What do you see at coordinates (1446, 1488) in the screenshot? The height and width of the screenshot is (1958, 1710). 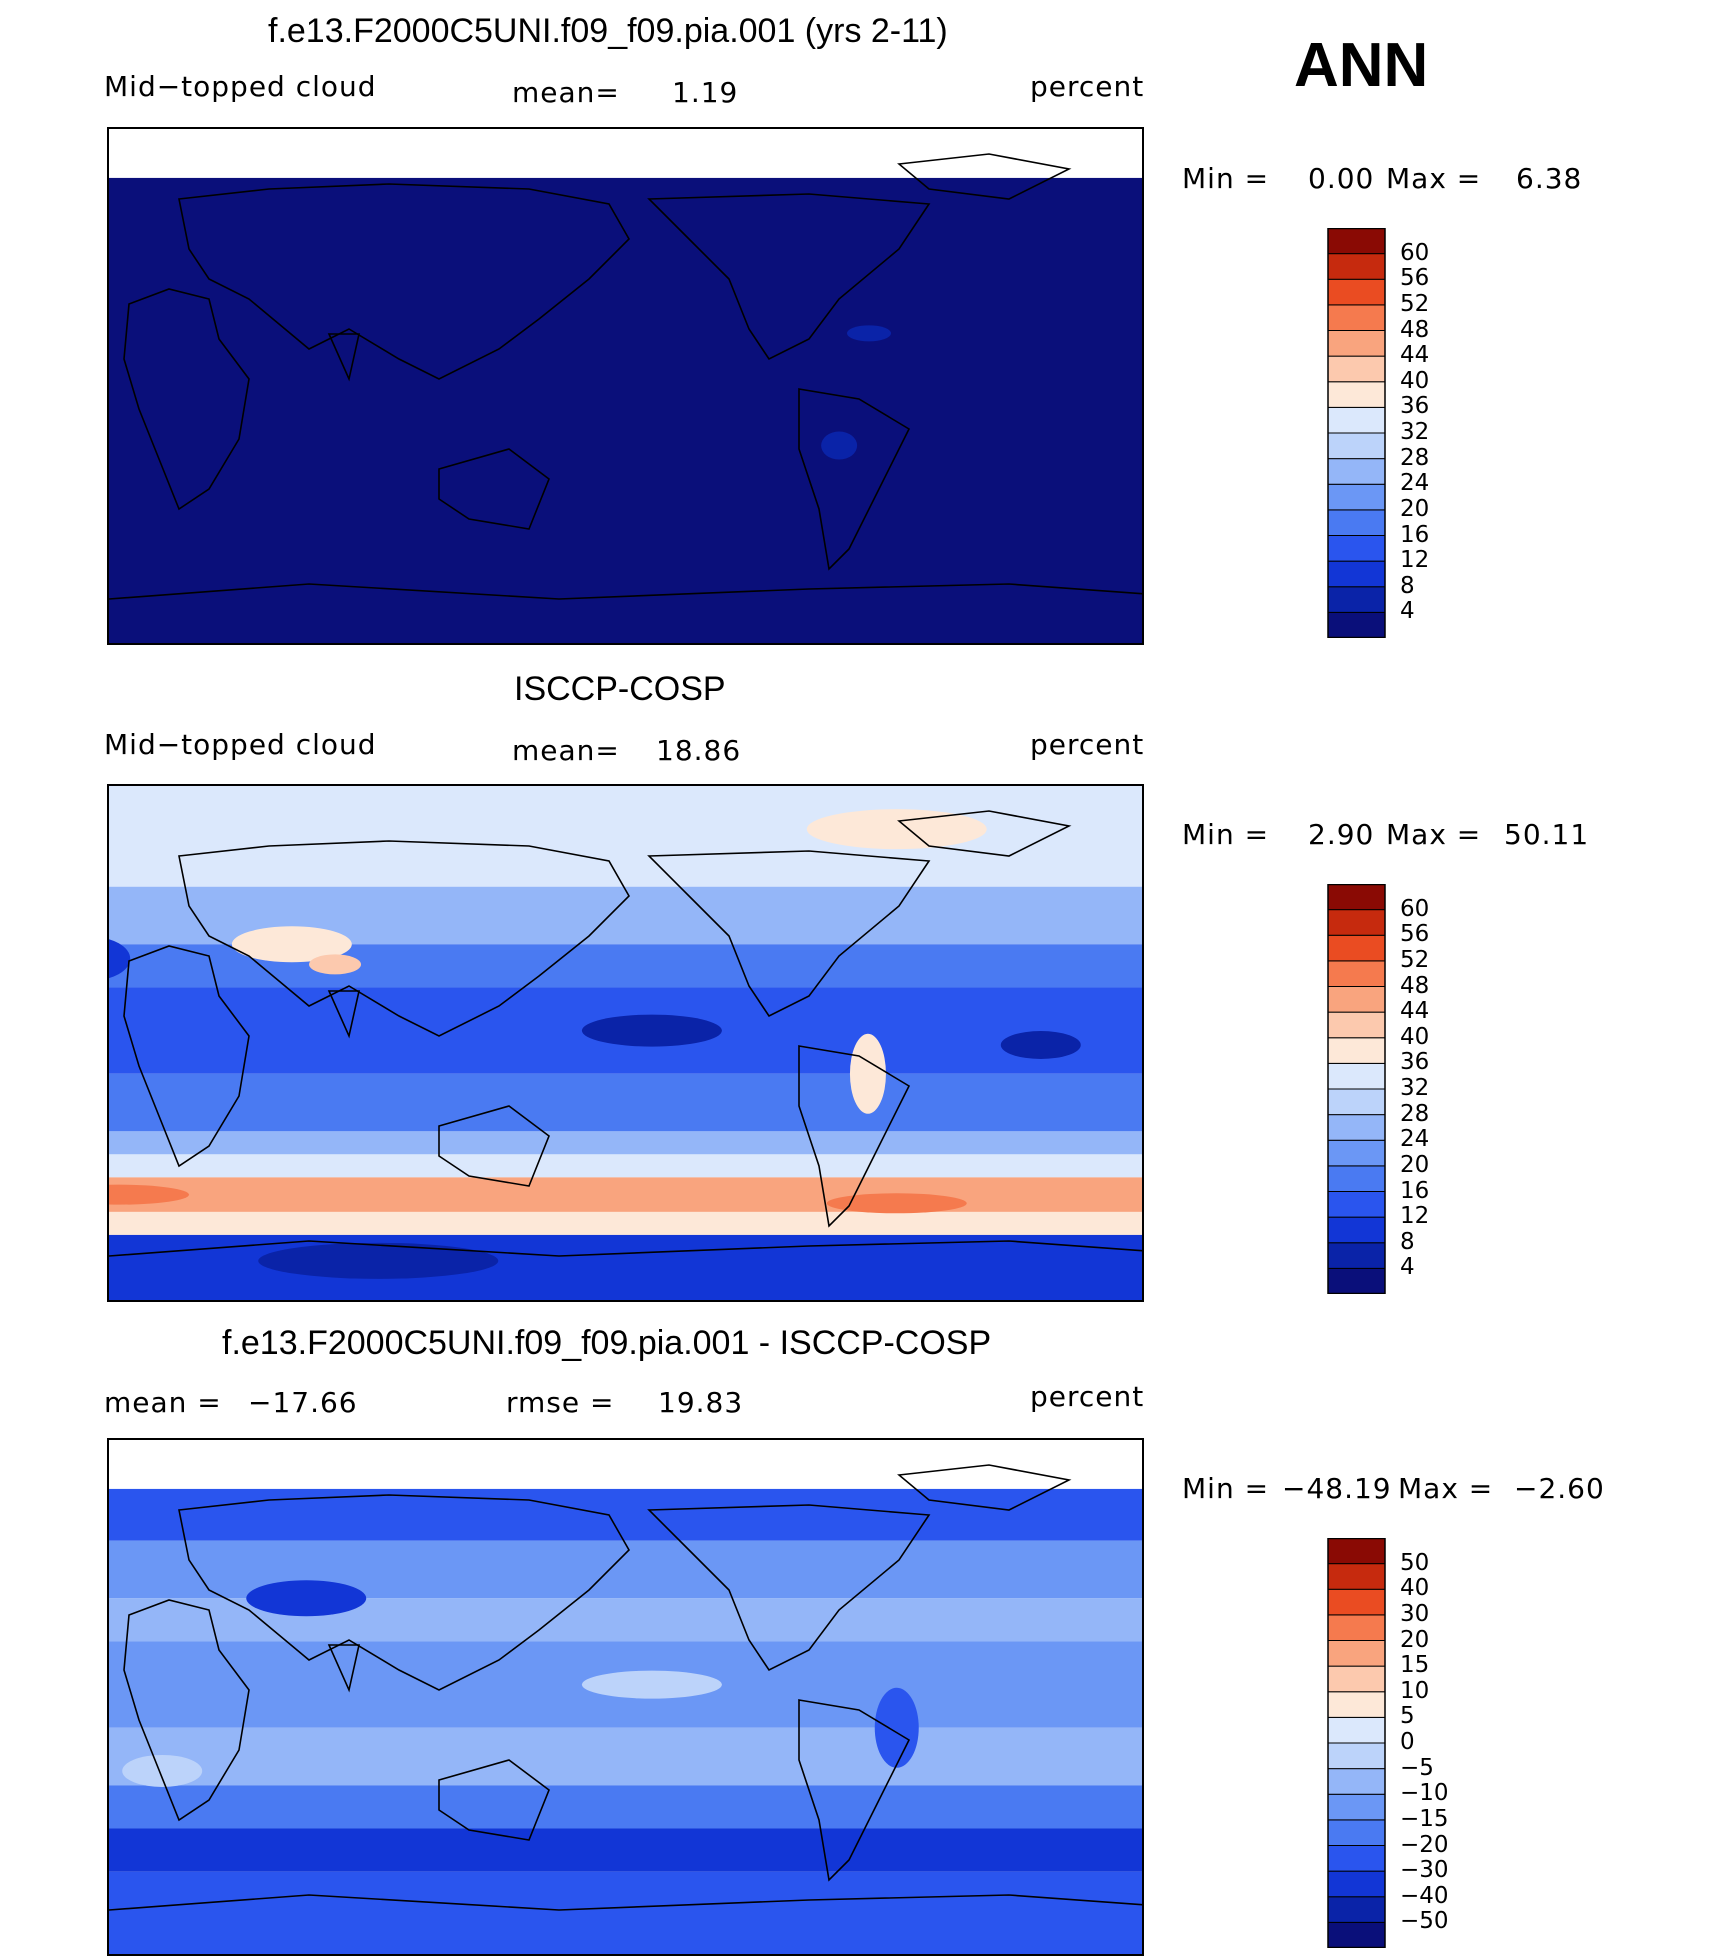 I see `panel3-max-label: Max =` at bounding box center [1446, 1488].